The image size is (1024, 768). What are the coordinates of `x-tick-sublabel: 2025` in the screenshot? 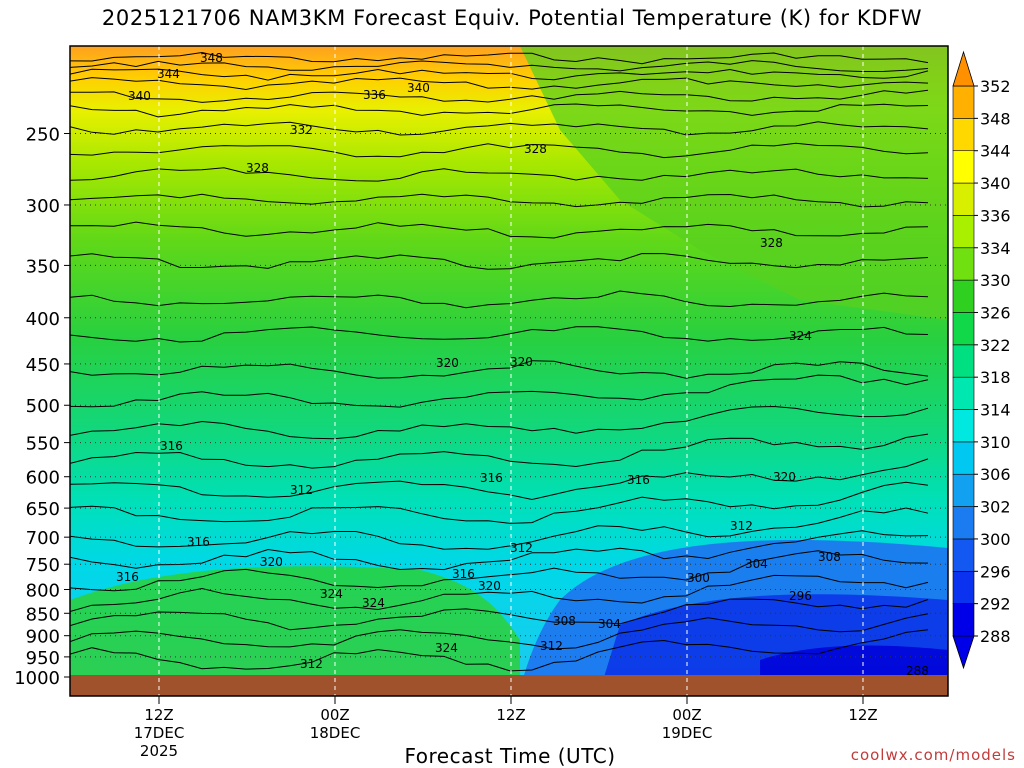 It's located at (159, 751).